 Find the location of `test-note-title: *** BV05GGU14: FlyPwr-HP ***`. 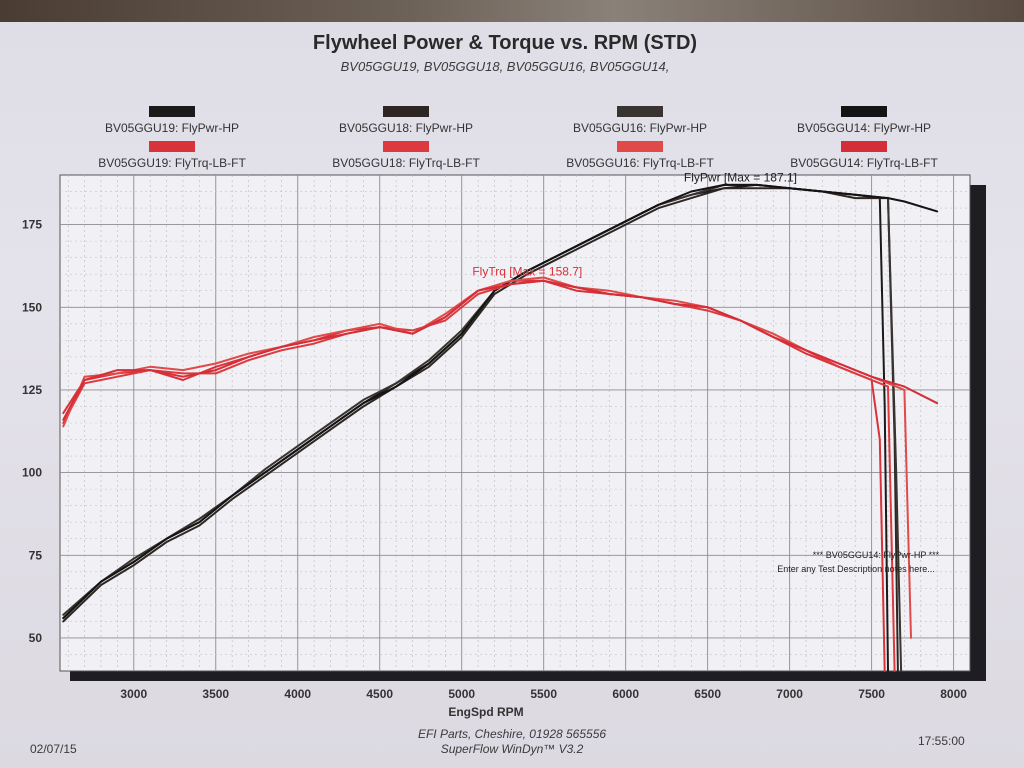

test-note-title: *** BV05GGU14: FlyPwr-HP *** is located at coordinates (876, 555).